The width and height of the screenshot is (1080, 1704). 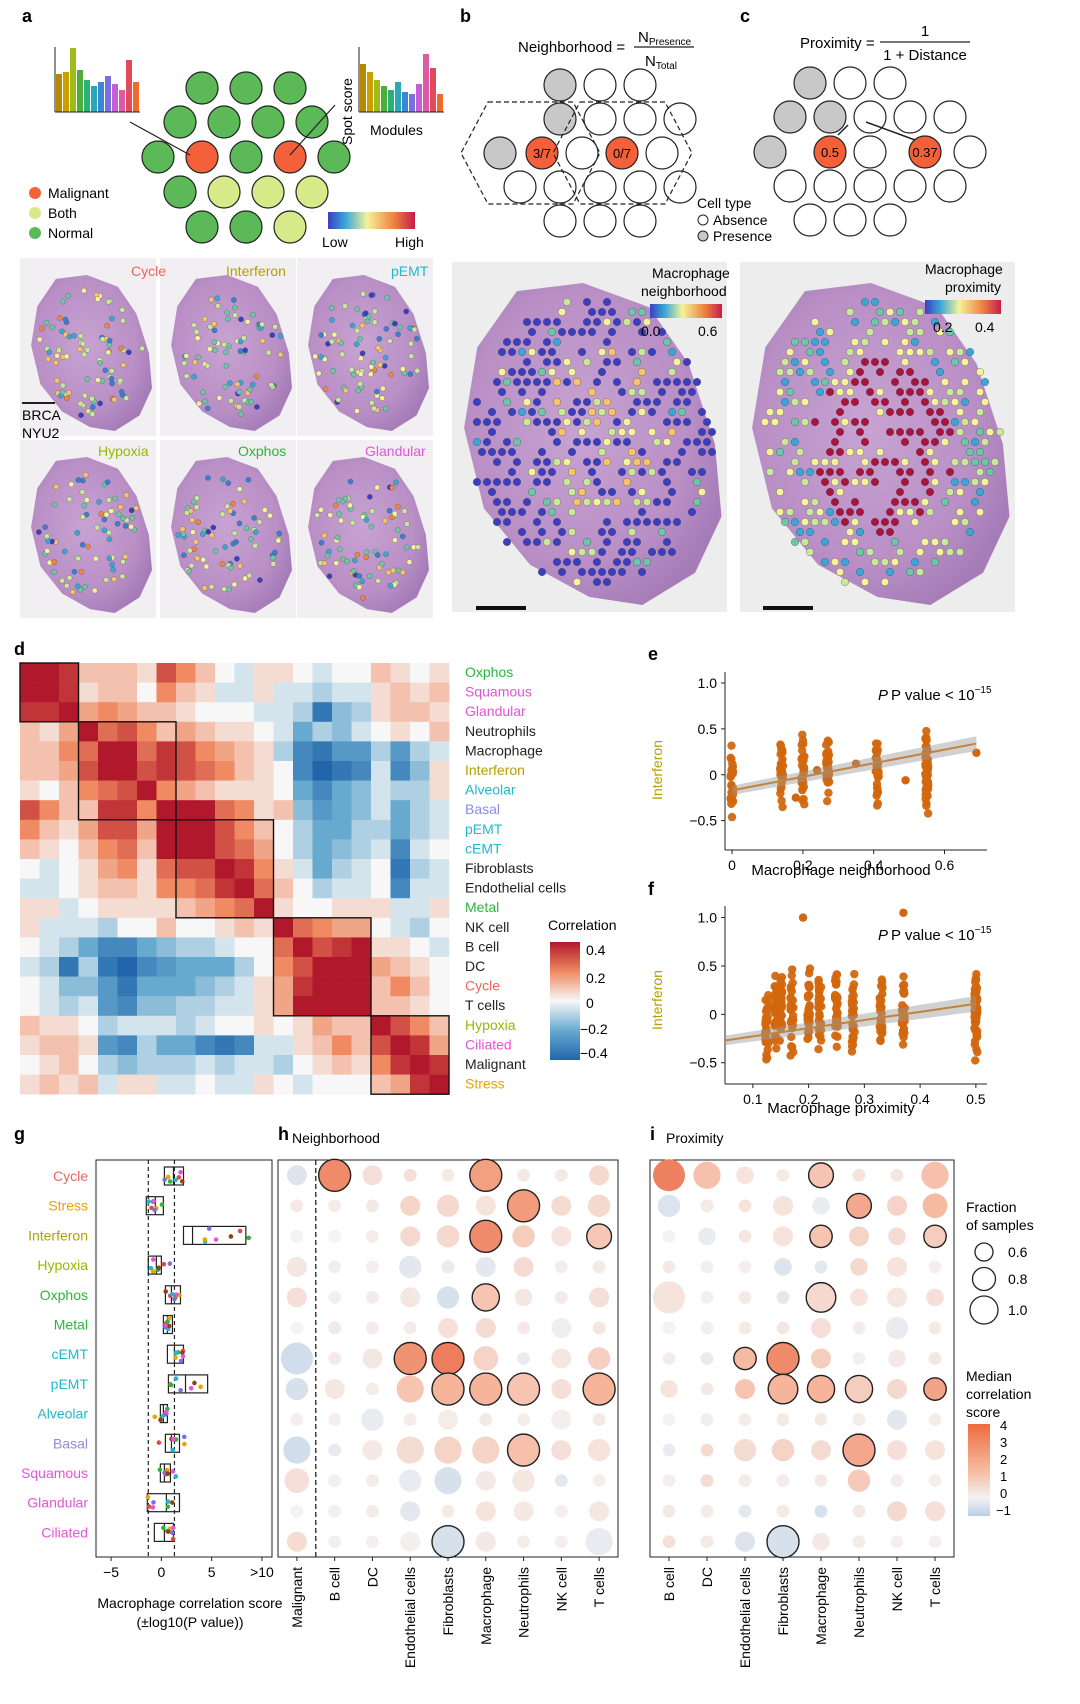 I want to click on map-c-title-1: Macrophage, so click(x=964, y=269).